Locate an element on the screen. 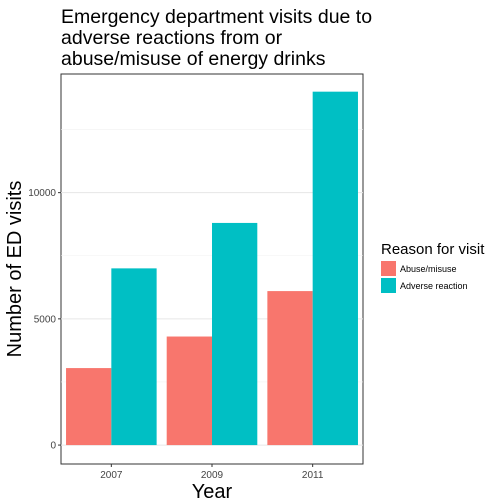 The image size is (504, 504). x-axis-title: Year is located at coordinates (212, 492).